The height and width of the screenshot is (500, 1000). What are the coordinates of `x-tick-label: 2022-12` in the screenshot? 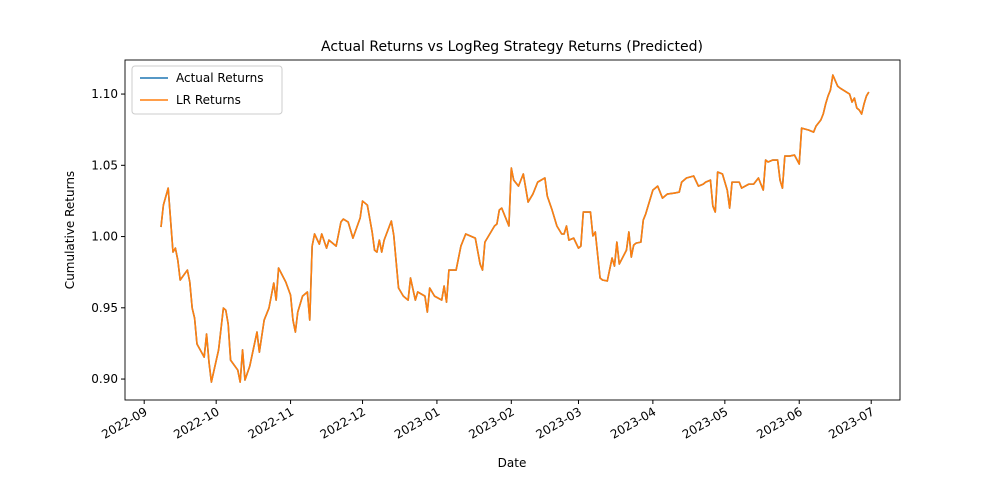 It's located at (343, 422).